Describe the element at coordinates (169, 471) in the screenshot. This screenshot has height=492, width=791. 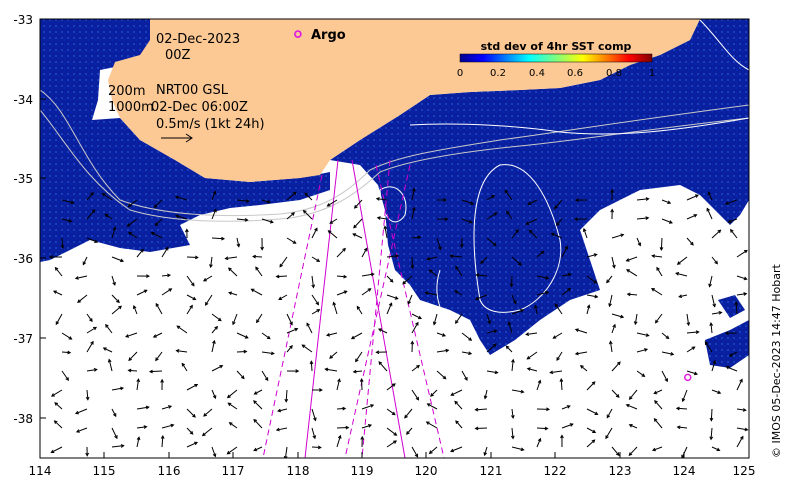
I see `x-tick-label: 116` at that location.